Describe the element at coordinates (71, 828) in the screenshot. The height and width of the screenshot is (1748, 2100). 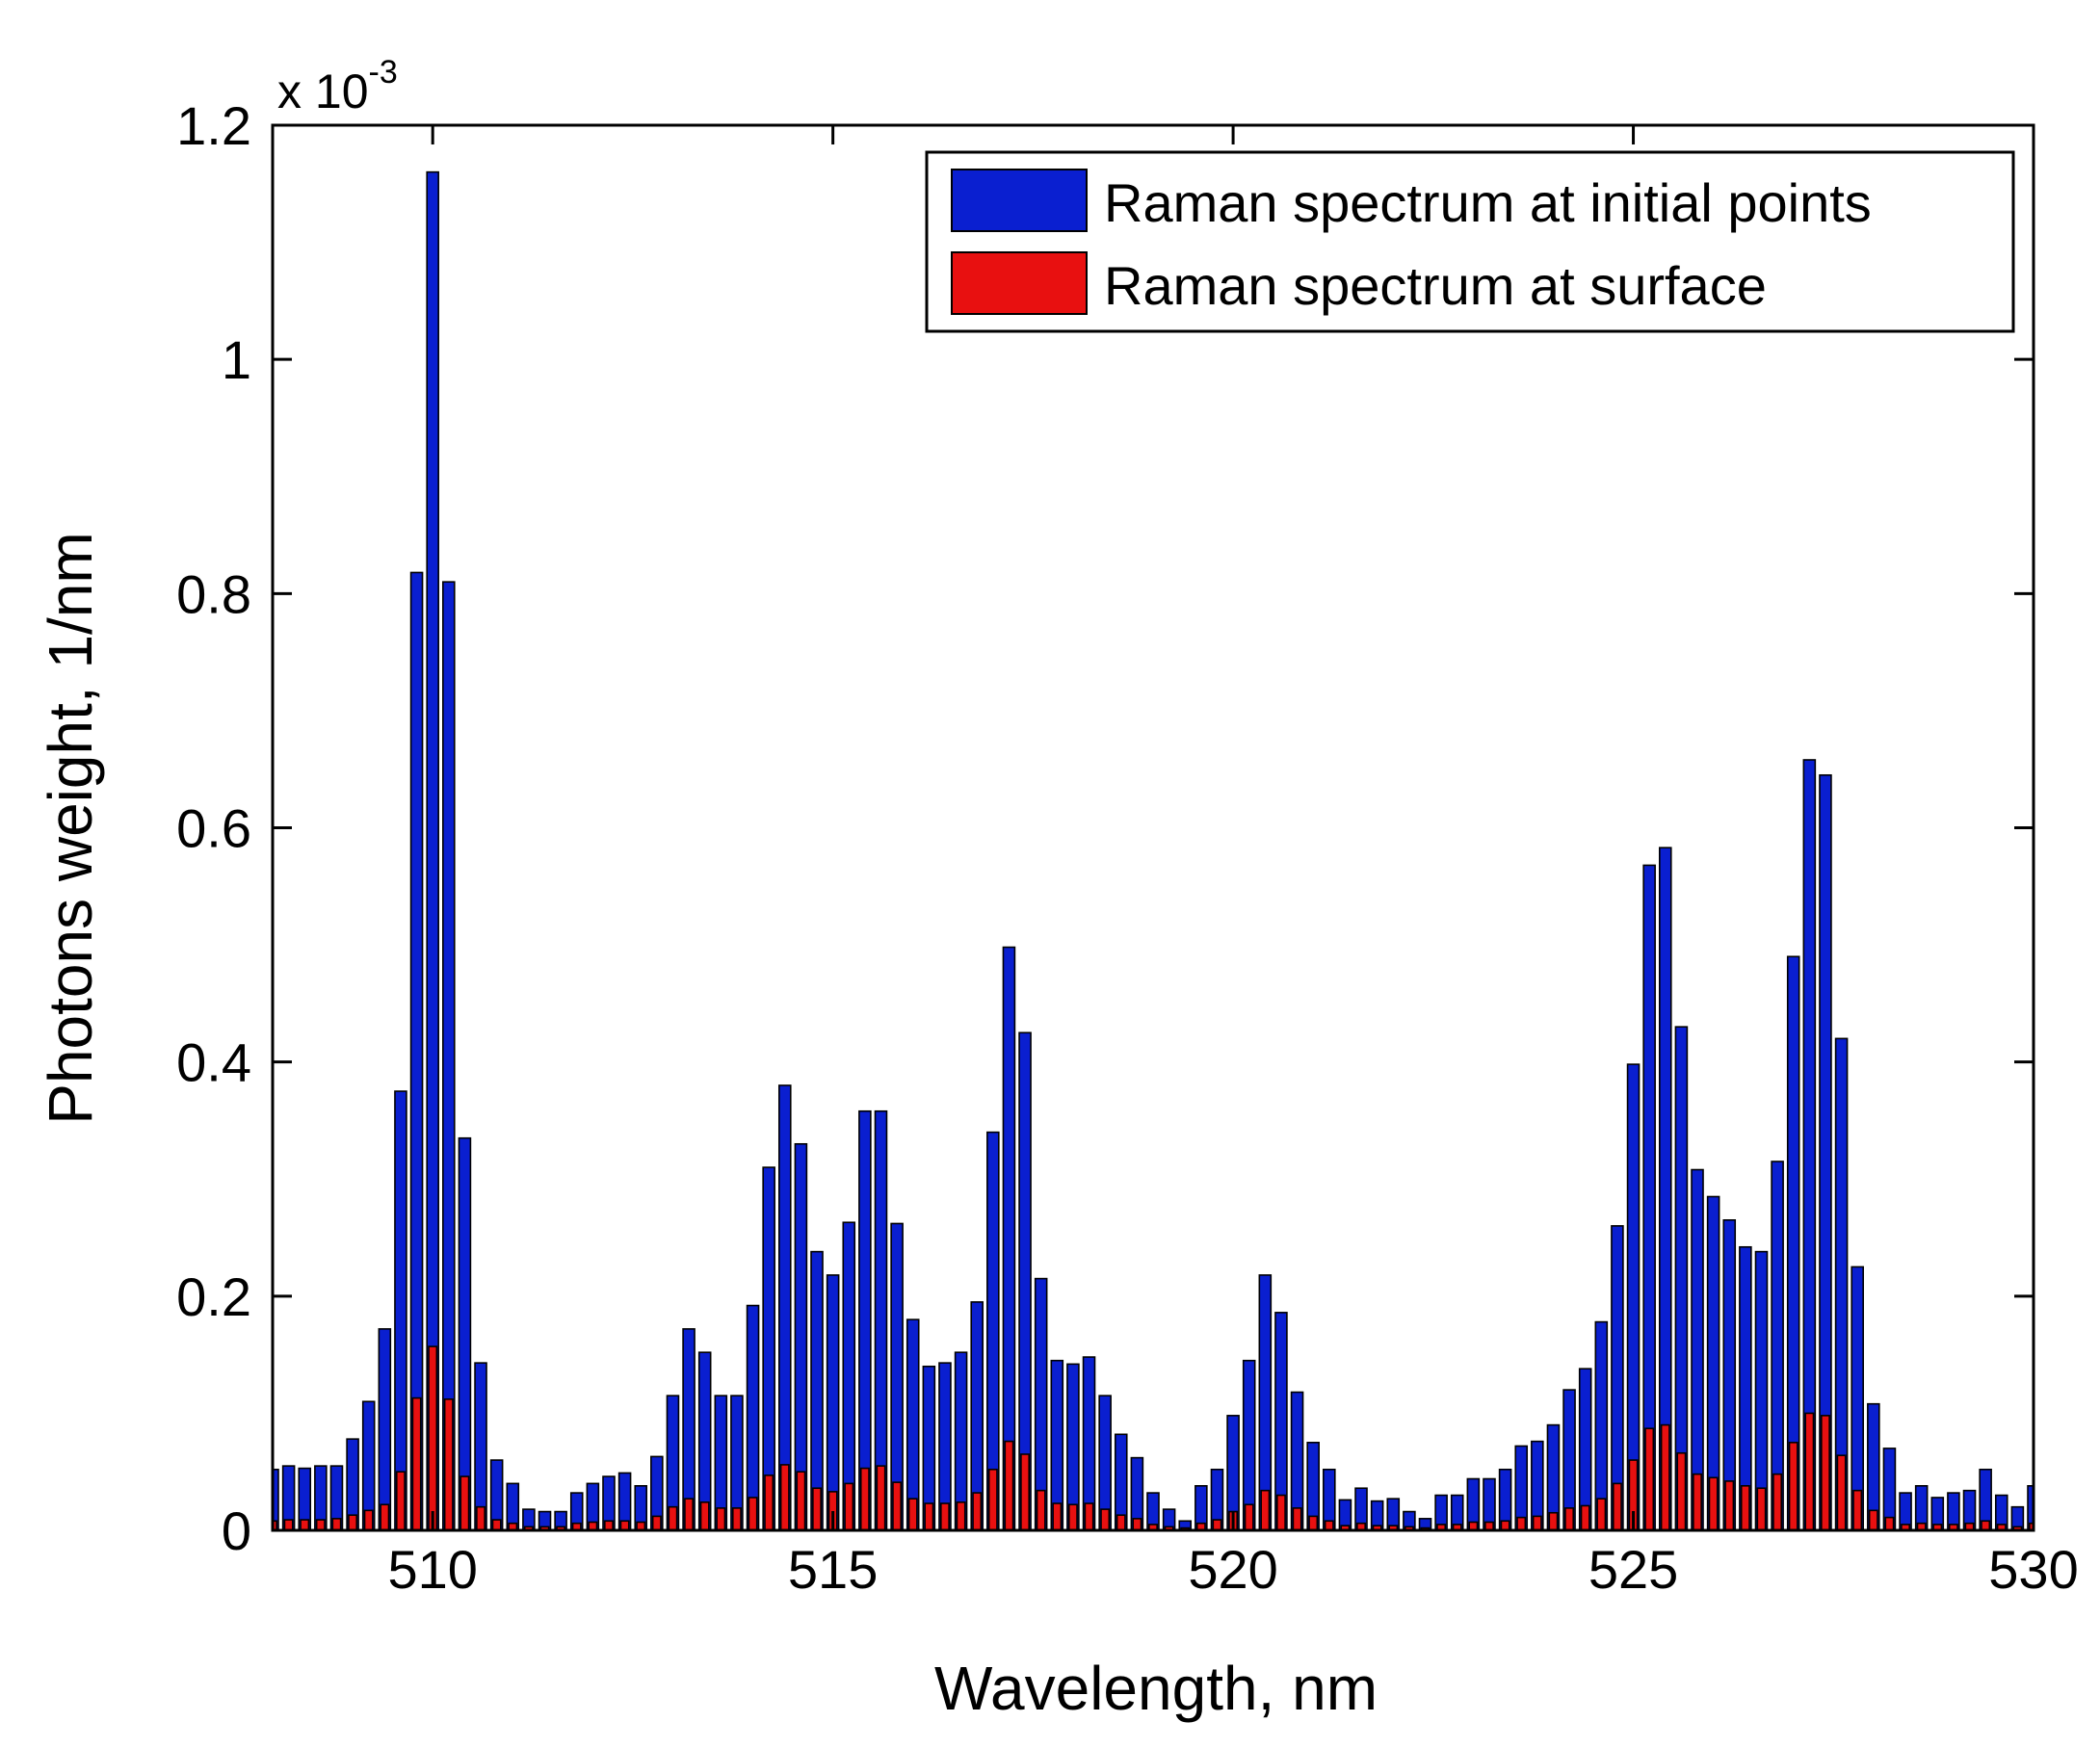
I see `y-axis-label: Photons weight, 1/nm` at that location.